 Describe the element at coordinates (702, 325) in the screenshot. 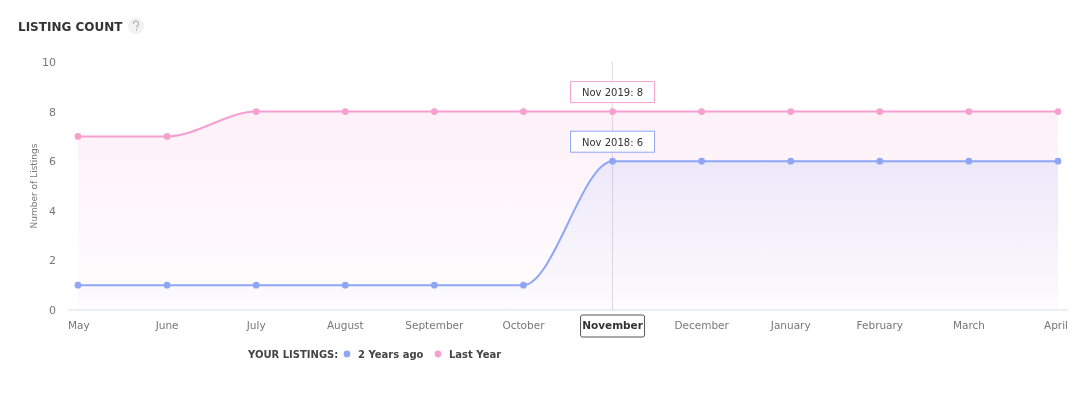

I see `x-tick-label: December` at that location.